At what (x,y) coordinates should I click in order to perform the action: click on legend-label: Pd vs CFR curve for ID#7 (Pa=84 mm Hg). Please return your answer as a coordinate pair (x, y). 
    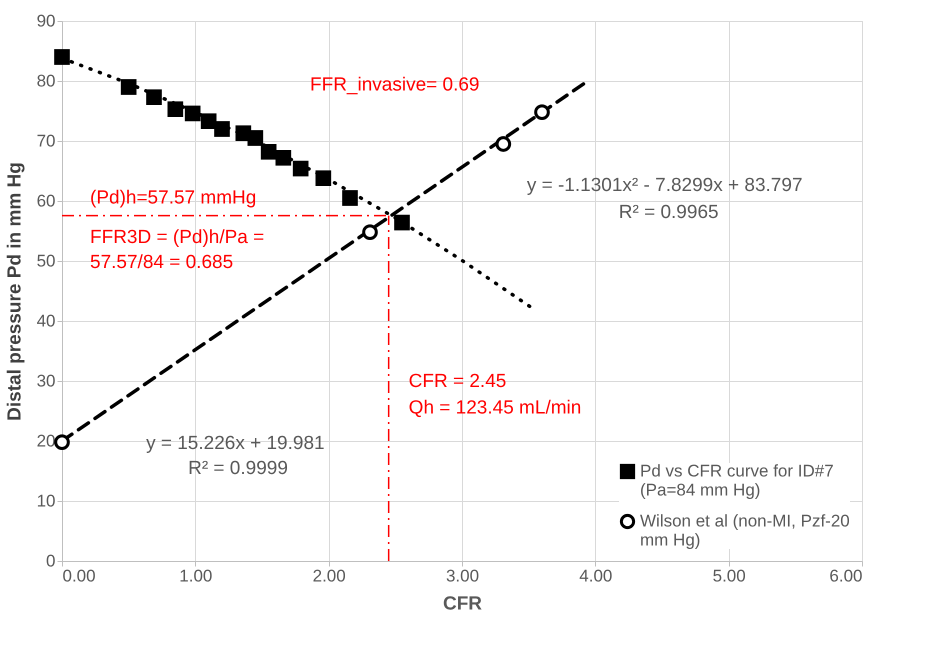
    Looking at the image, I should click on (737, 481).